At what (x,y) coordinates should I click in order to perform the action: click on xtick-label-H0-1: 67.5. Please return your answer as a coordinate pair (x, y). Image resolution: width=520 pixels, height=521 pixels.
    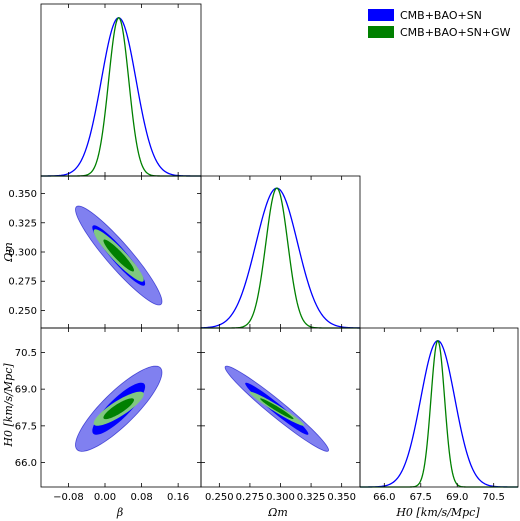
    Looking at the image, I should click on (421, 497).